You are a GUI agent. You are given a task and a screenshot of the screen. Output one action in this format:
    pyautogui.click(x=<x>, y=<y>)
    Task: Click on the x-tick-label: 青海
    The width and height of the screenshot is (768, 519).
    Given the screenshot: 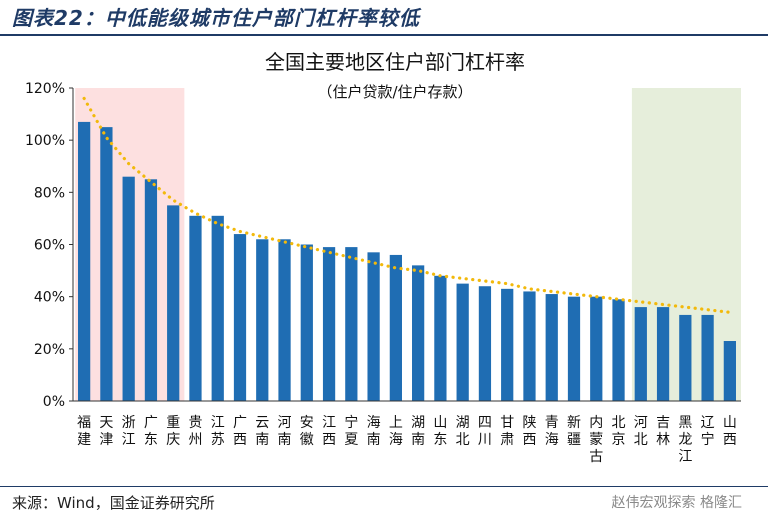 What is the action you would take?
    pyautogui.click(x=552, y=431)
    